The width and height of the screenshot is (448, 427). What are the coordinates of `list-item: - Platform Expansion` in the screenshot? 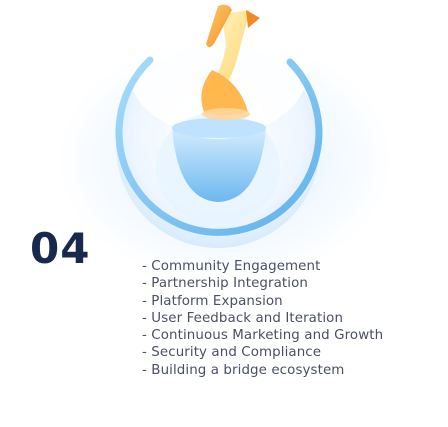 It's located at (212, 301).